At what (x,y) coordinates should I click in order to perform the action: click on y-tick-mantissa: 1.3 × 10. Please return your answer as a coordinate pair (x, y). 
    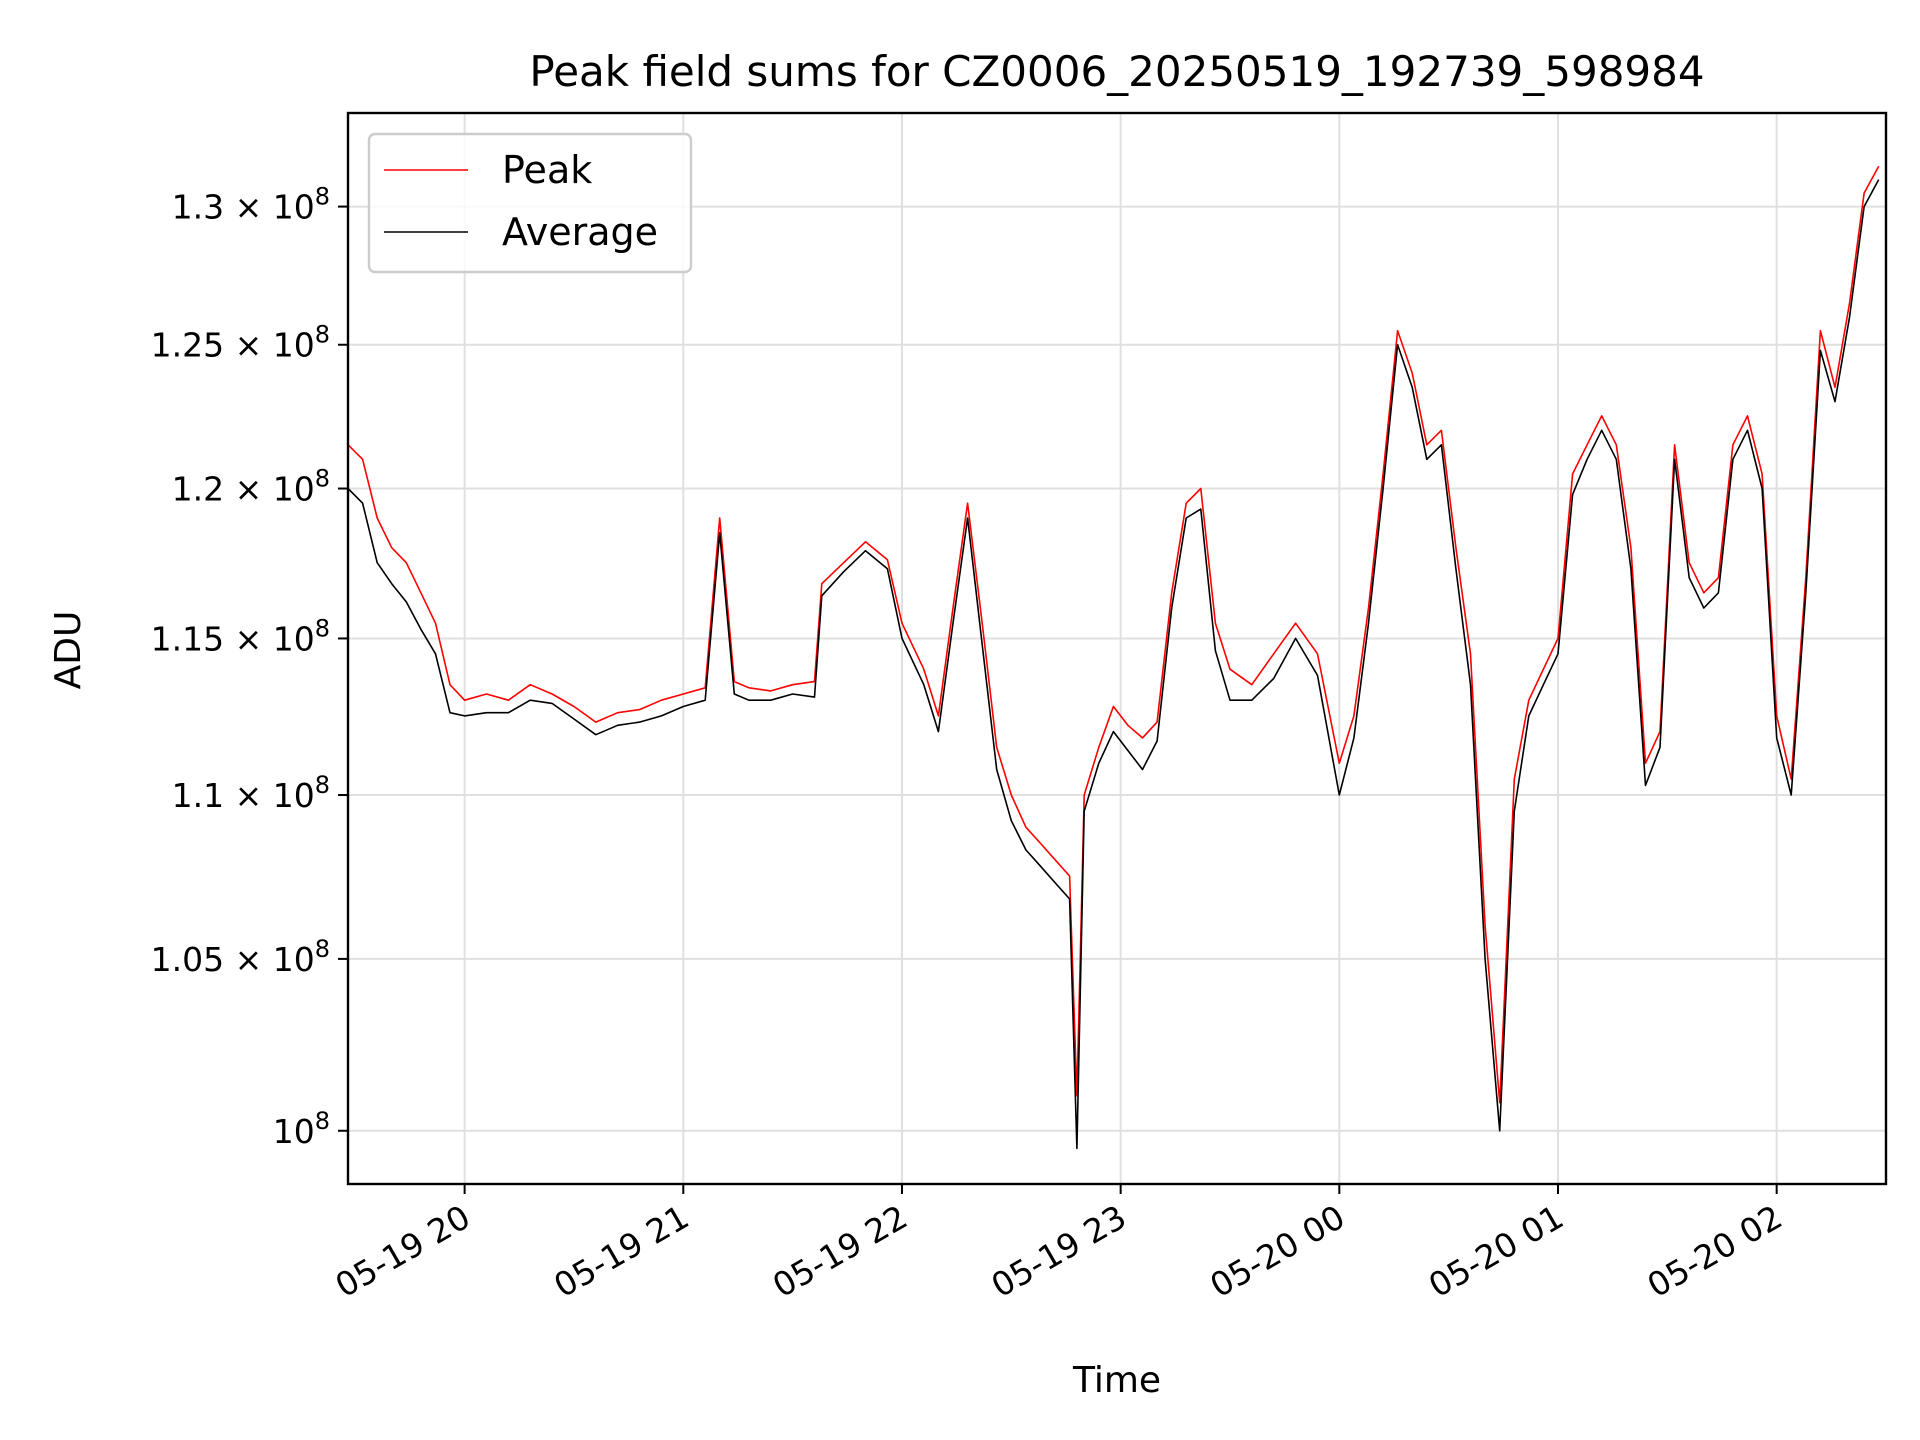
    Looking at the image, I should click on (243, 207).